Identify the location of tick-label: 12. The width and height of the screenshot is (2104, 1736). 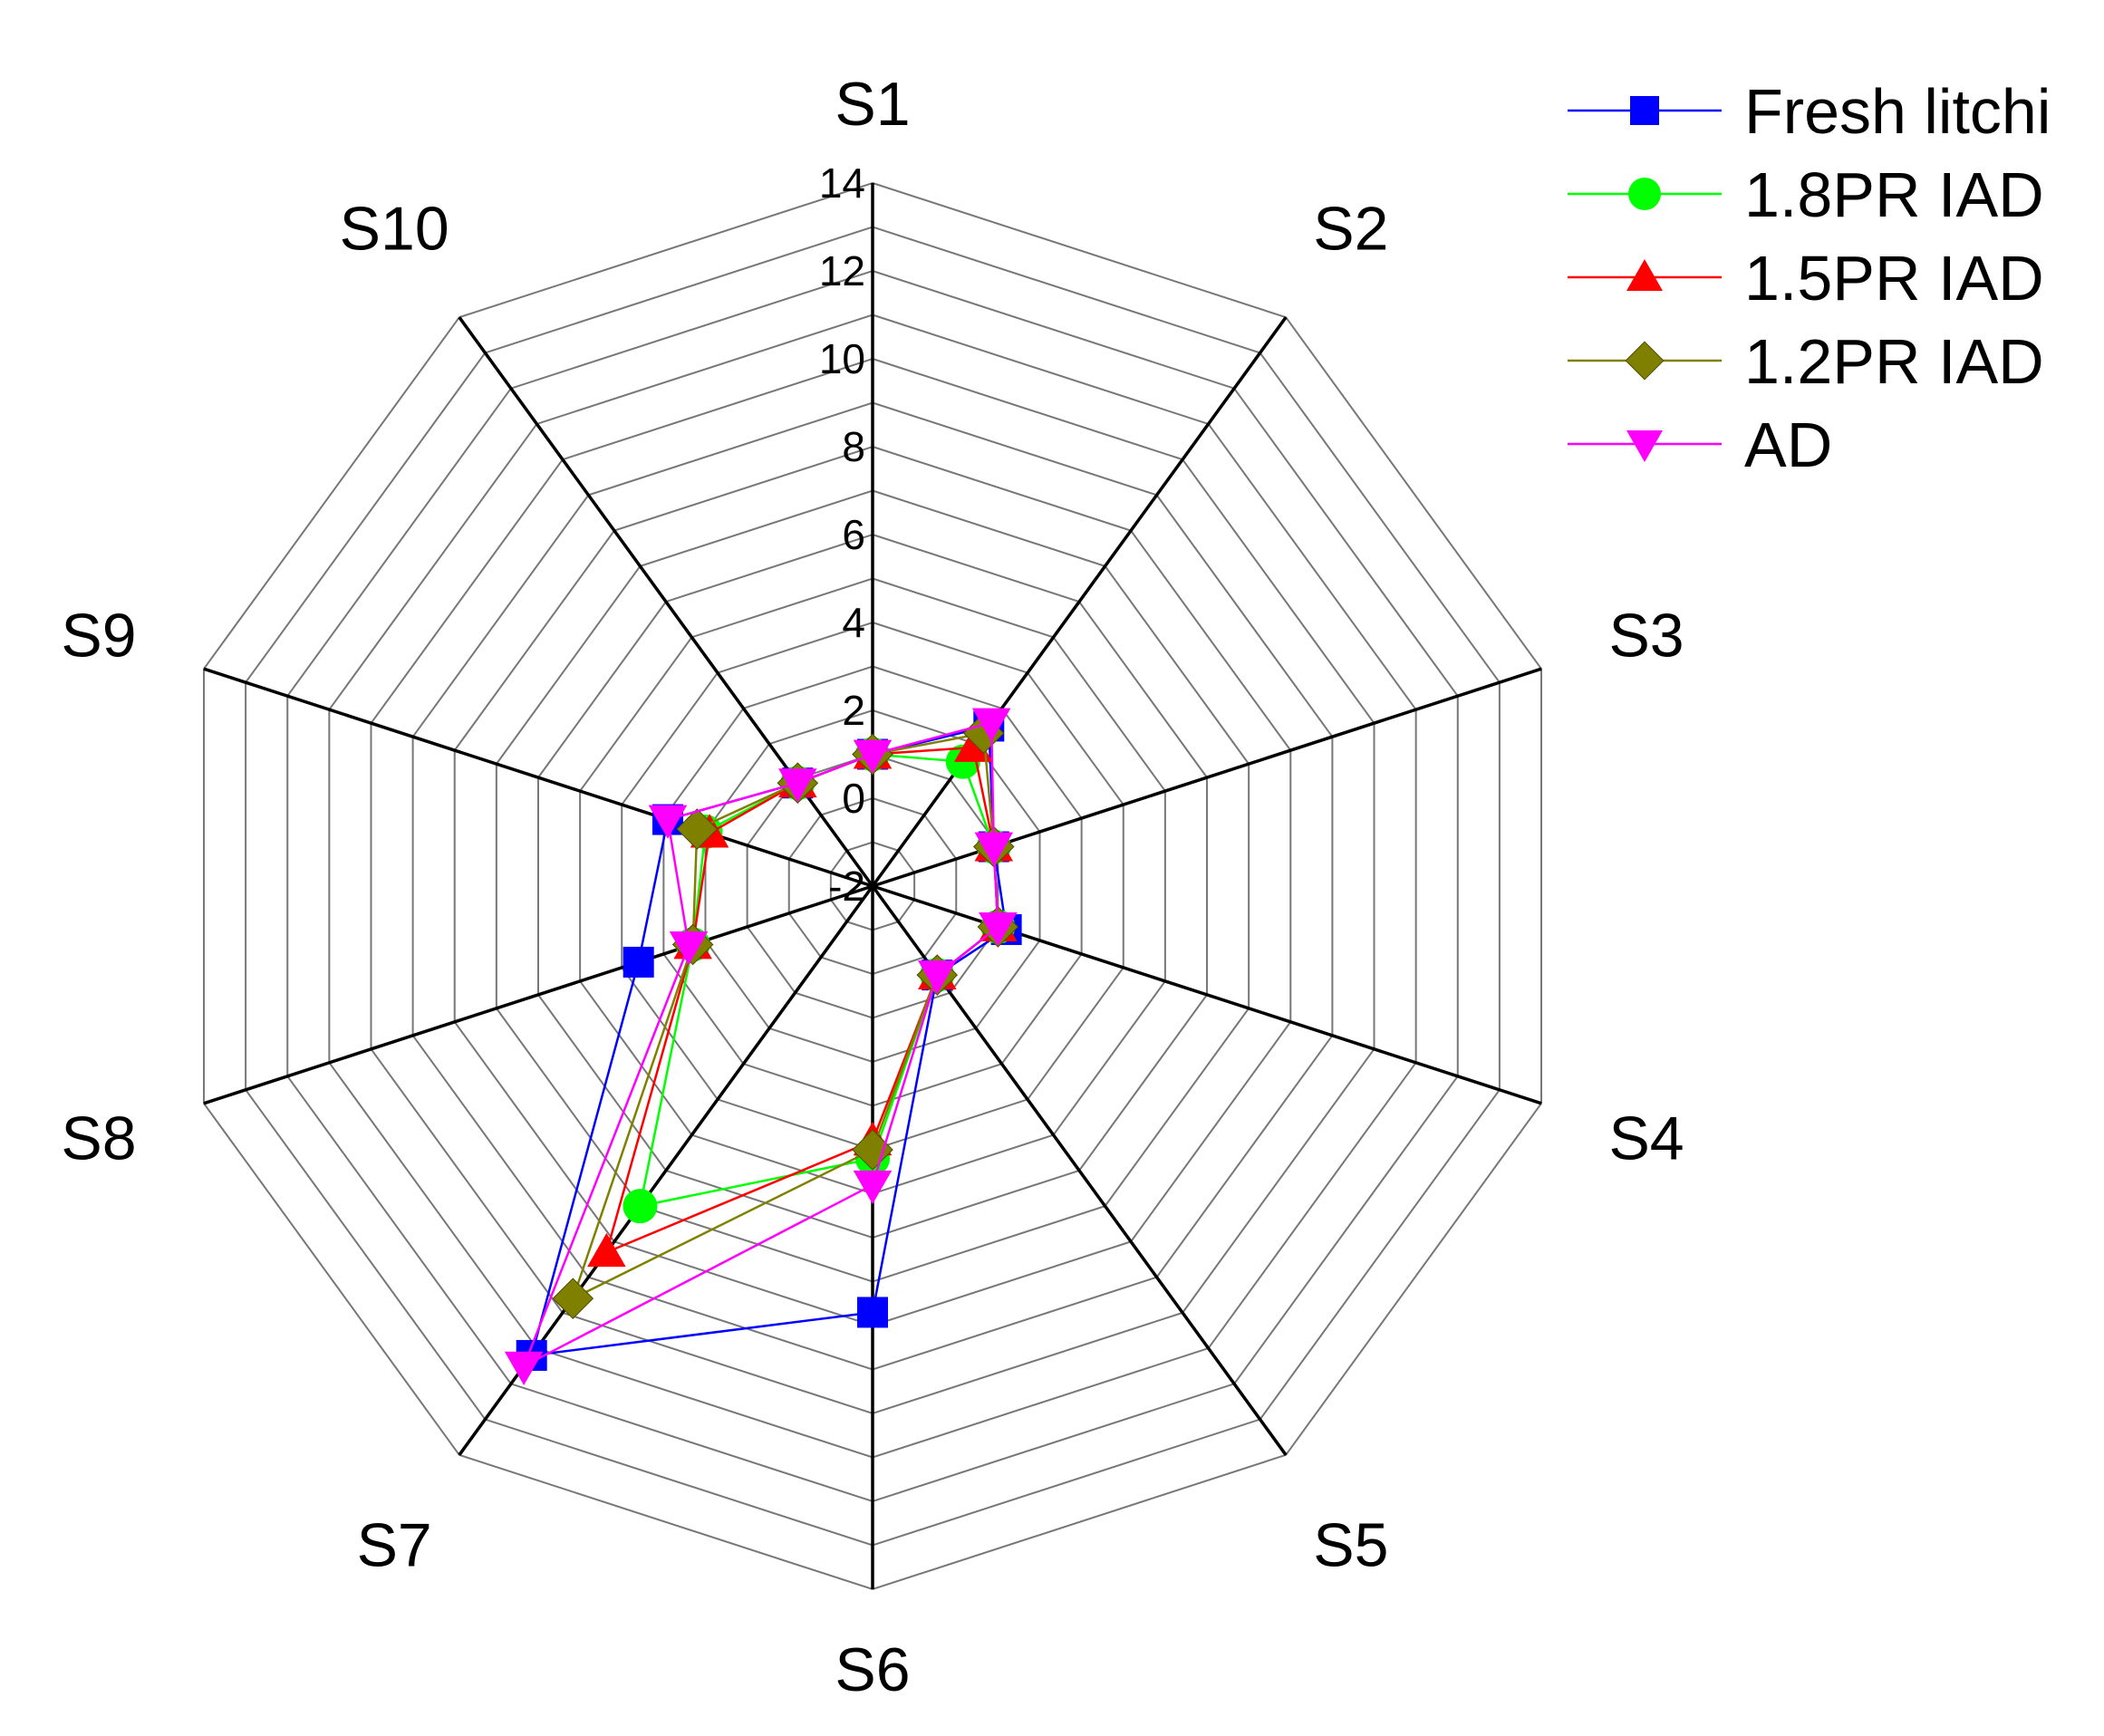
(842, 270).